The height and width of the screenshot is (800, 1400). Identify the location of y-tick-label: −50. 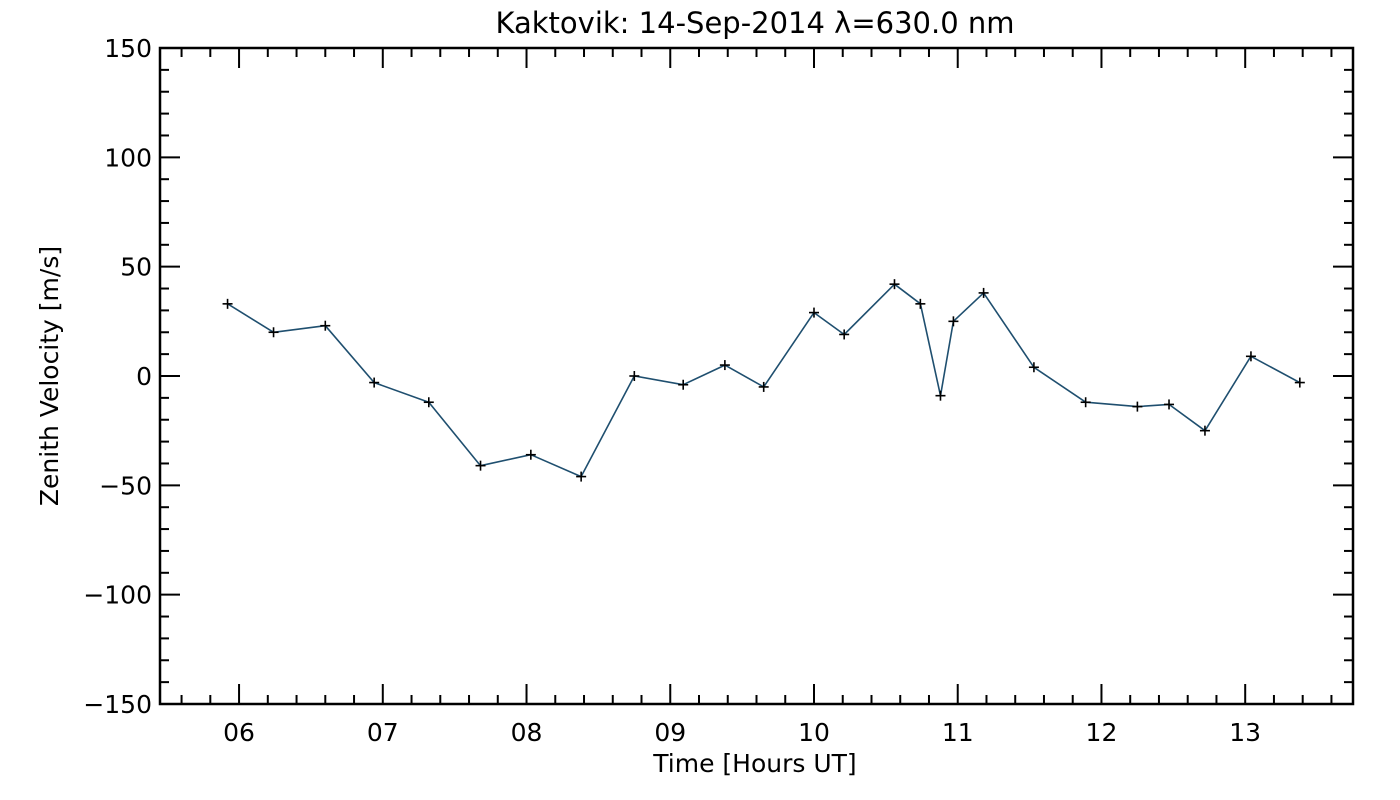
(125, 485).